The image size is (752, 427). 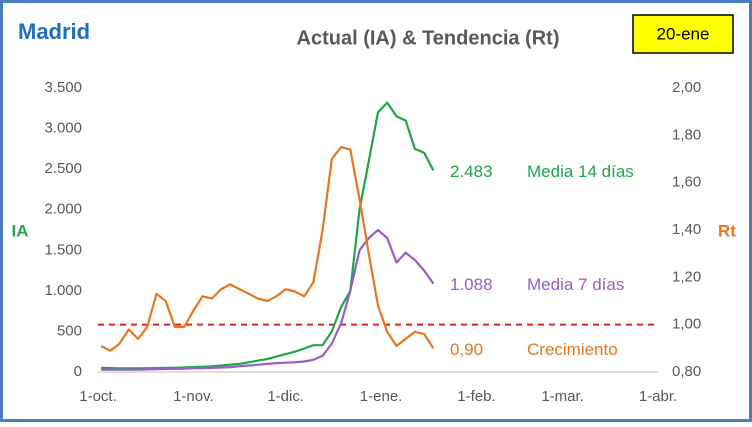 What do you see at coordinates (580, 171) in the screenshot?
I see `series-name: Media 14 días` at bounding box center [580, 171].